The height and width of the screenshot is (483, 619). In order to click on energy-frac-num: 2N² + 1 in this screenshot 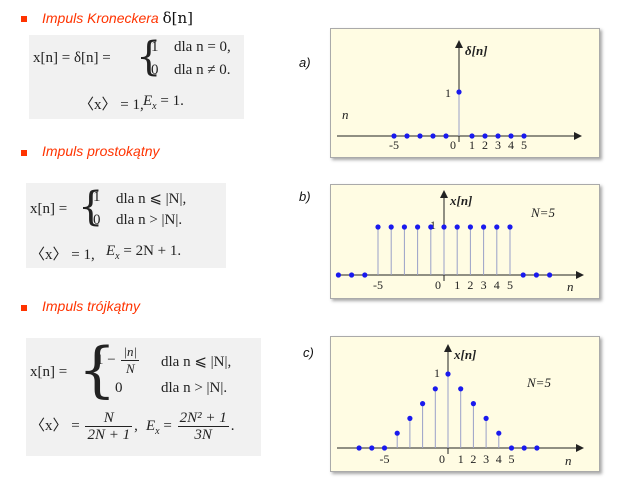, I will do `click(203, 418)`.